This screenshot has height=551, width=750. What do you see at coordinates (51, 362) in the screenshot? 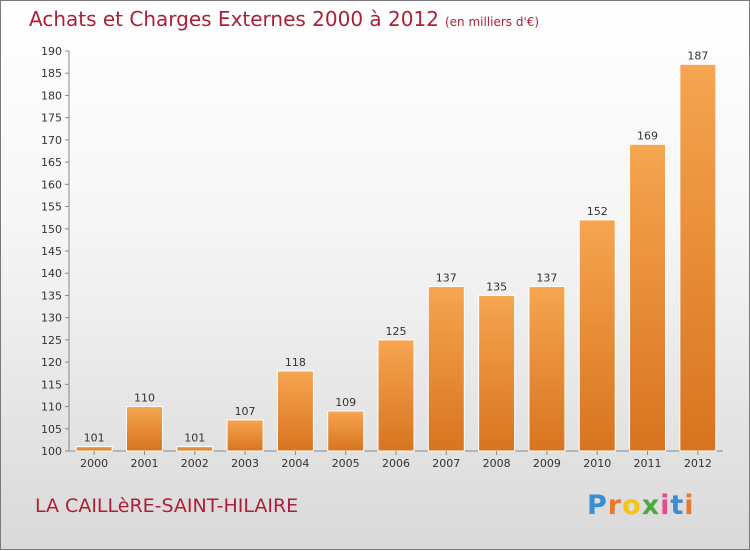
I see `y-tick-label: 120` at bounding box center [51, 362].